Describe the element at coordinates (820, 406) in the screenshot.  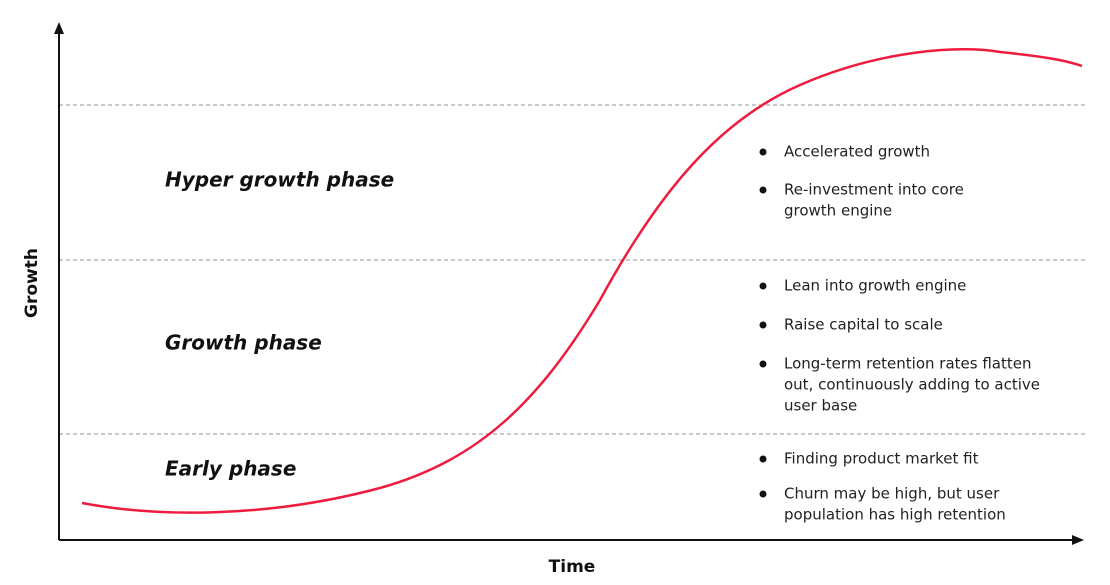
I see `bullet-text: user base` at that location.